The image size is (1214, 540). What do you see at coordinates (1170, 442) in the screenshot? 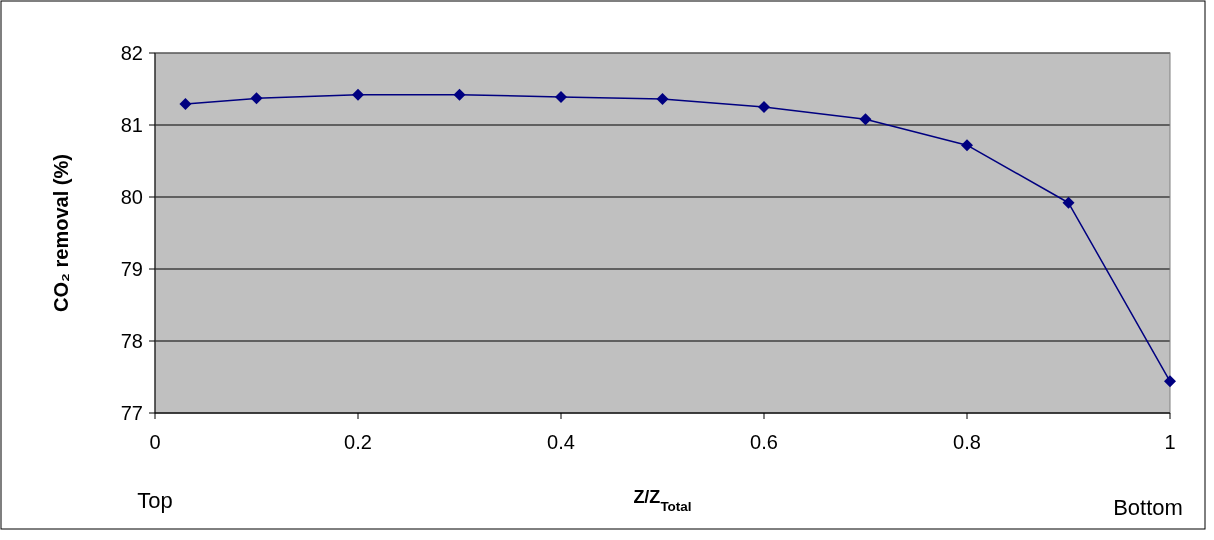
I see `x-tick-label: 1` at bounding box center [1170, 442].